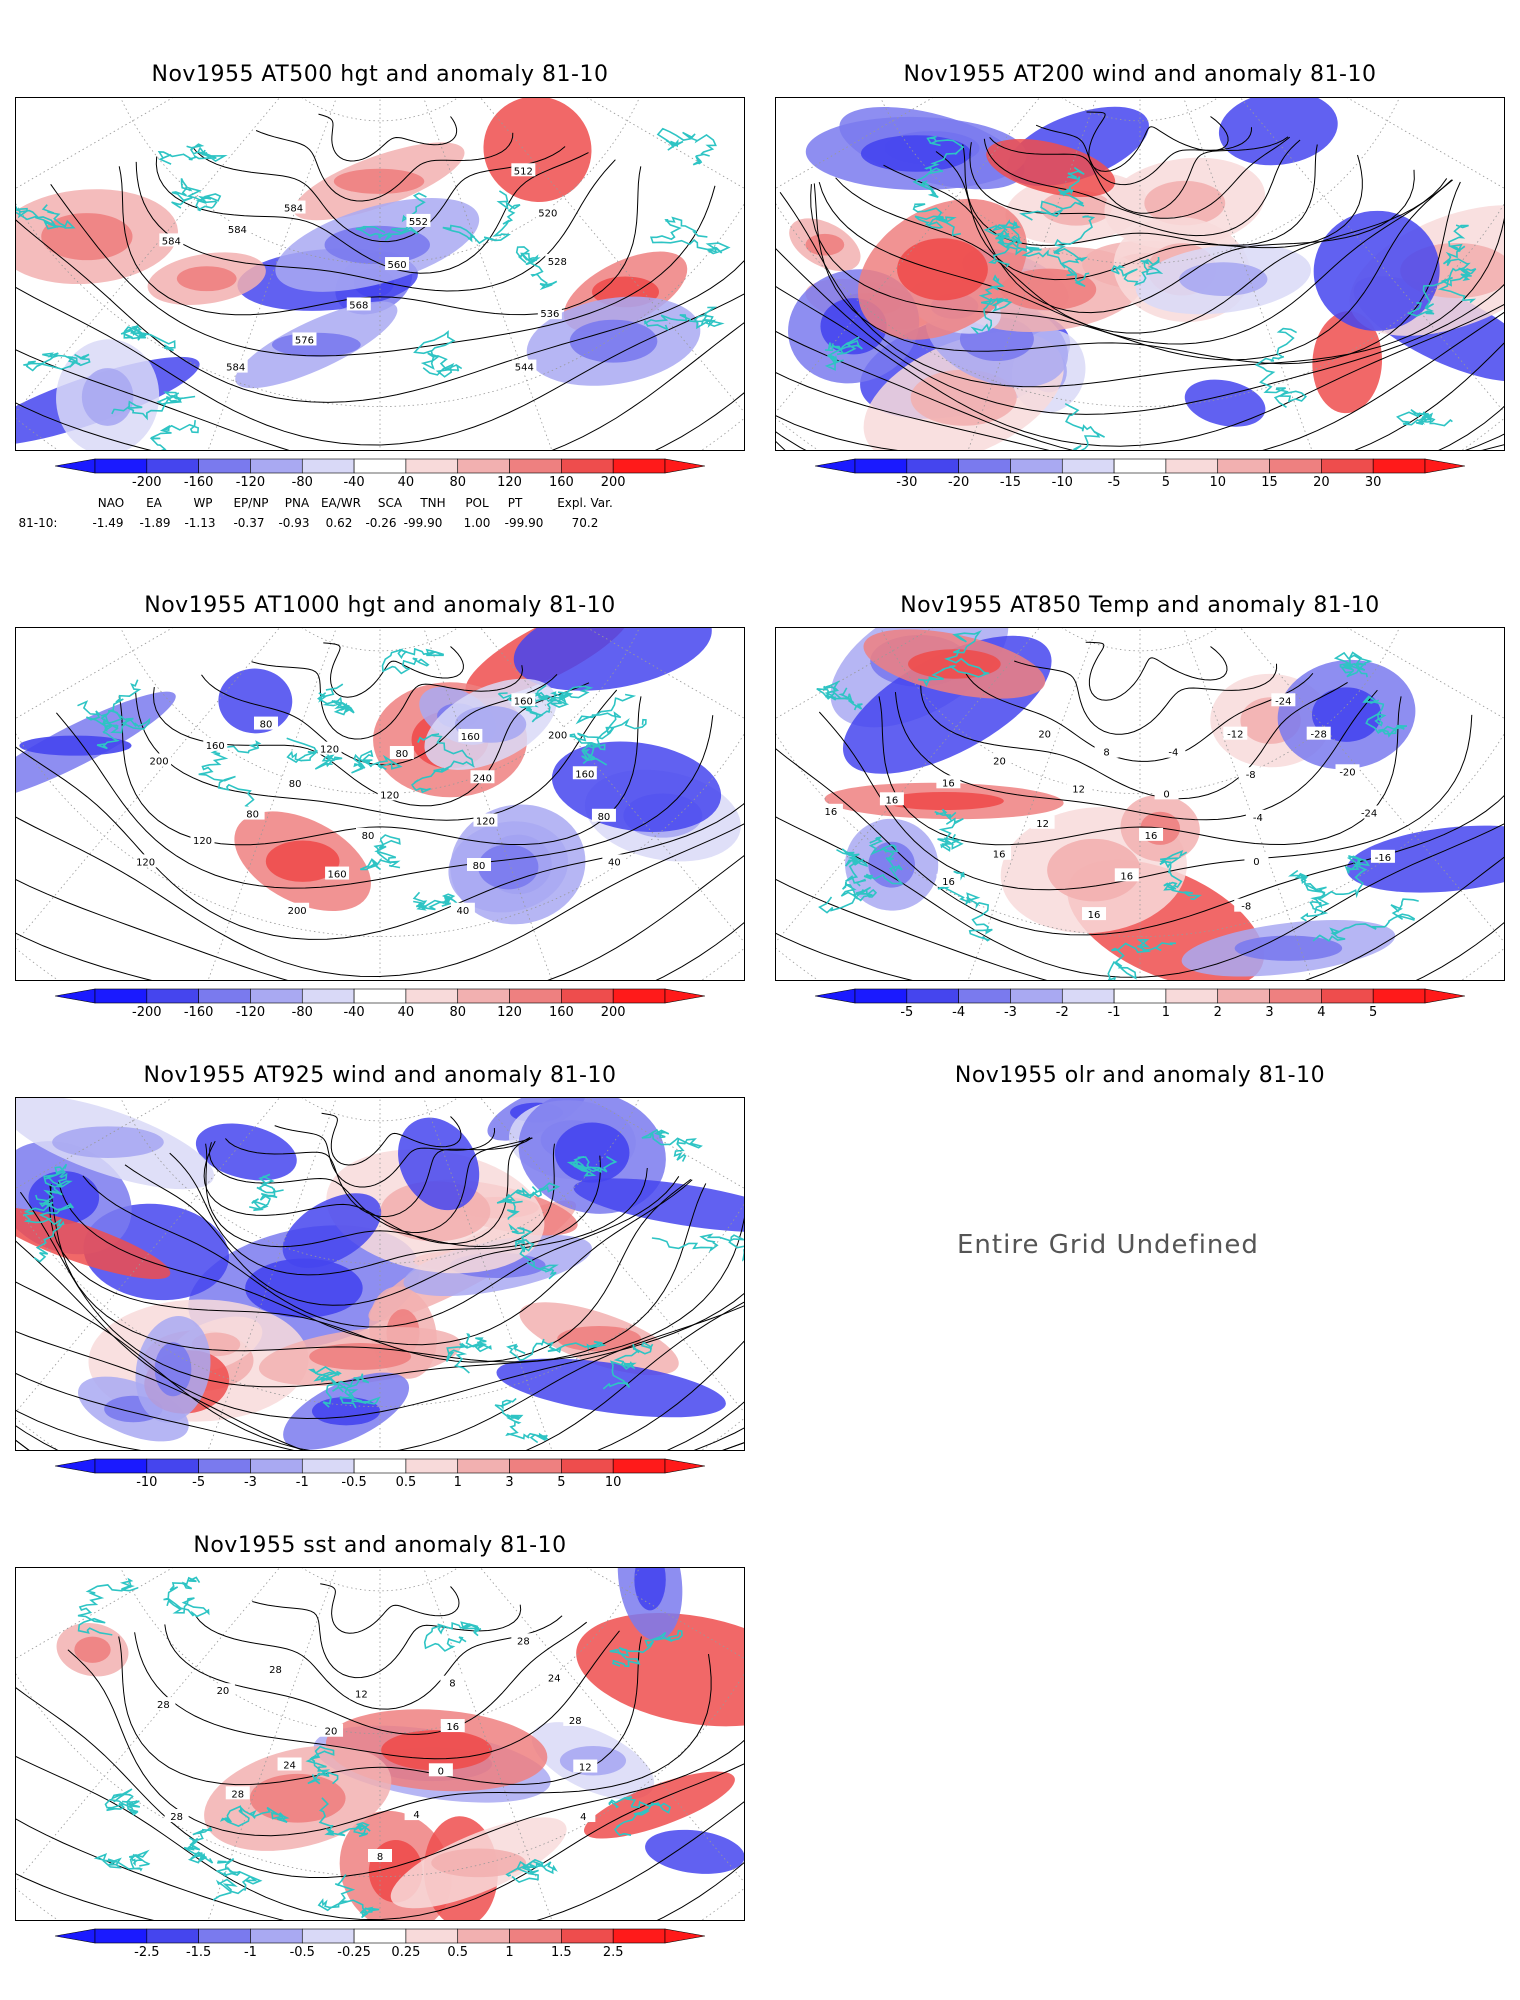 Image resolution: width=1520 pixels, height=2000 pixels. I want to click on colorbar-tick-label: 20, so click(1321, 482).